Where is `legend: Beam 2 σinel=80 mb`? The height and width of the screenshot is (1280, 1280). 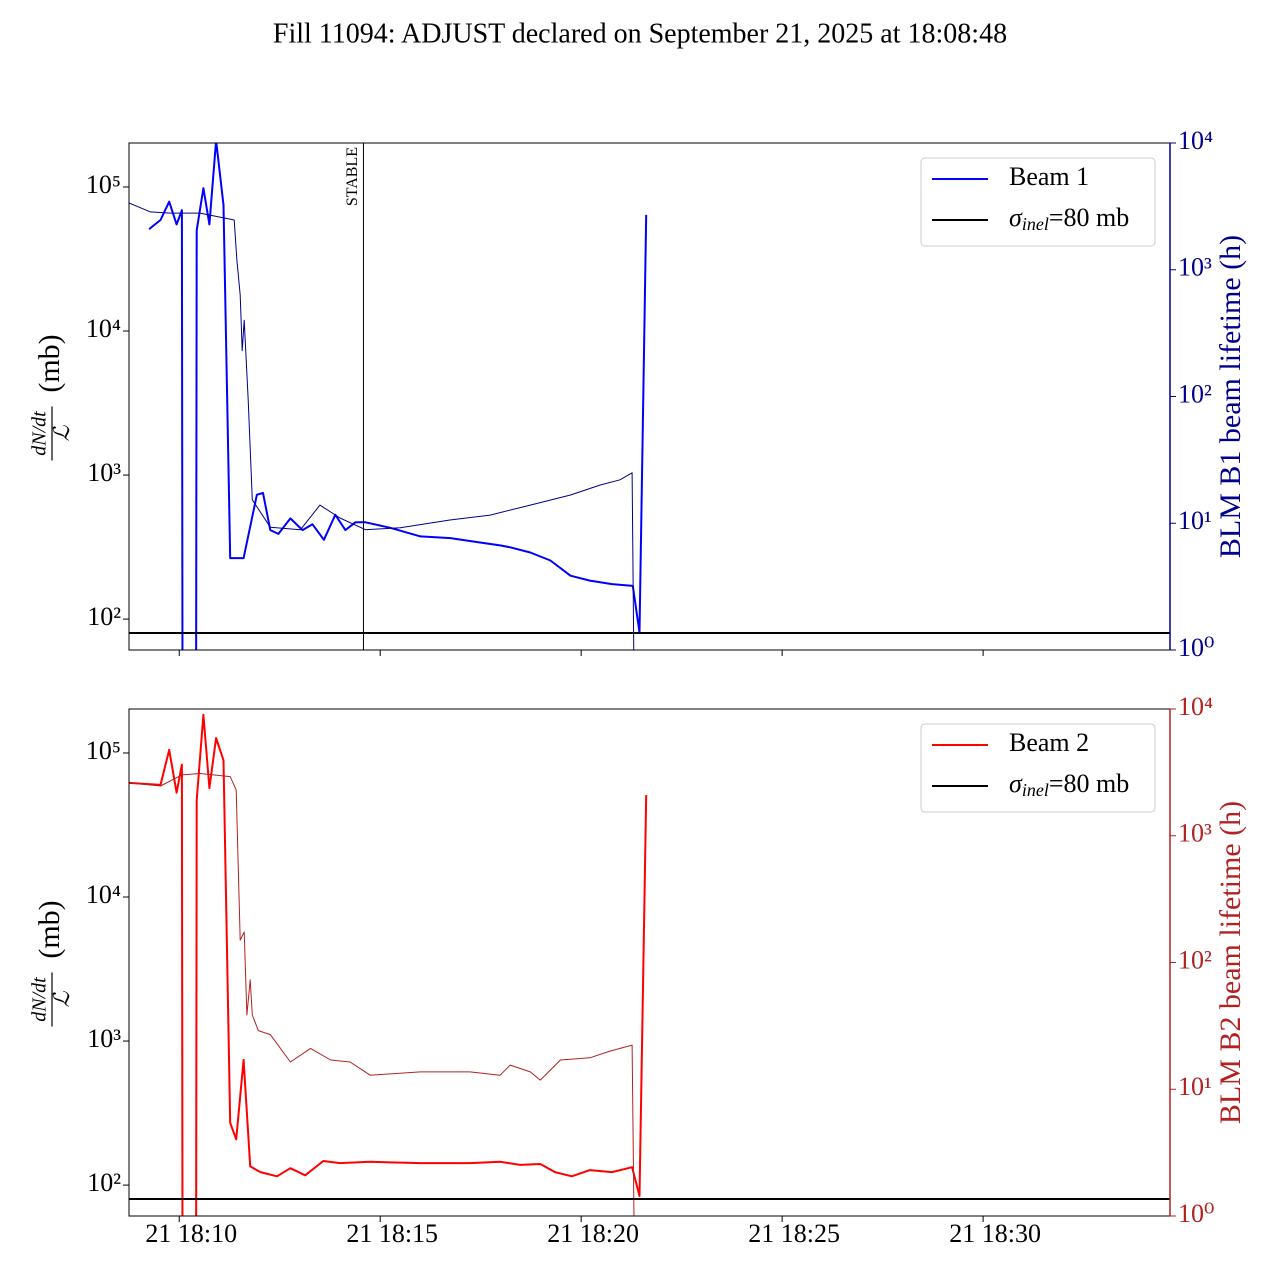
legend: Beam 2 σinel=80 mb is located at coordinates (1038, 768).